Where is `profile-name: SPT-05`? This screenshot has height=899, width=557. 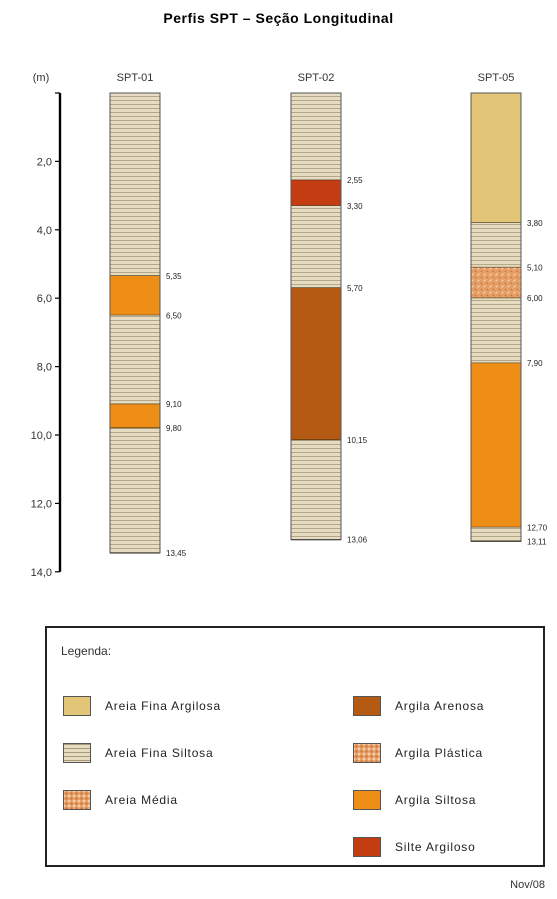
profile-name: SPT-05 is located at coordinates (496, 78).